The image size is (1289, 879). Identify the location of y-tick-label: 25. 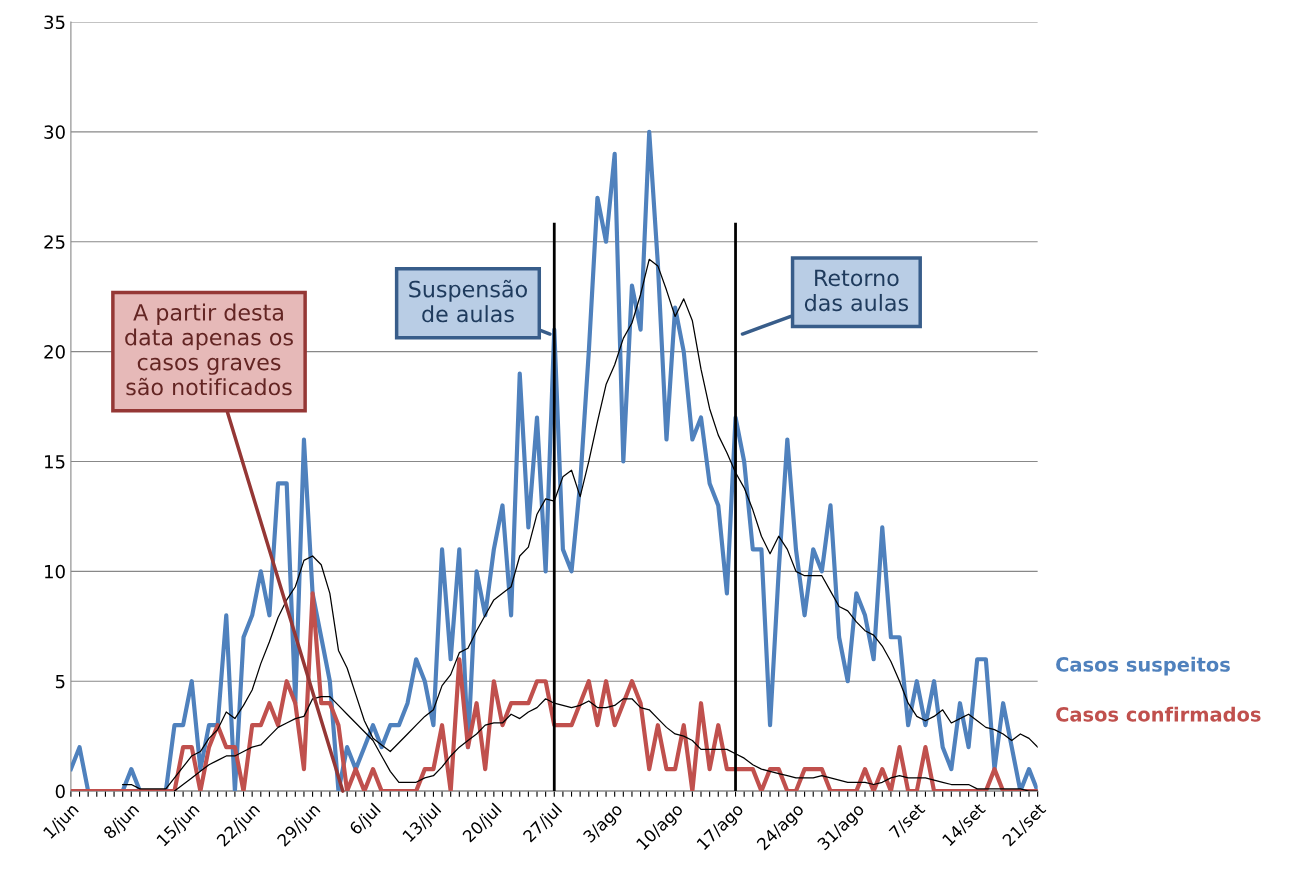
(54, 242).